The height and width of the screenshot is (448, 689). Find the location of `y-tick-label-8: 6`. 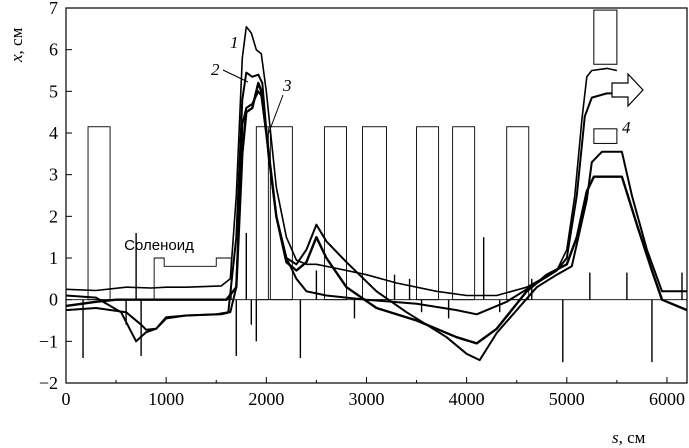

y-tick-label-8: 6 is located at coordinates (53, 50).